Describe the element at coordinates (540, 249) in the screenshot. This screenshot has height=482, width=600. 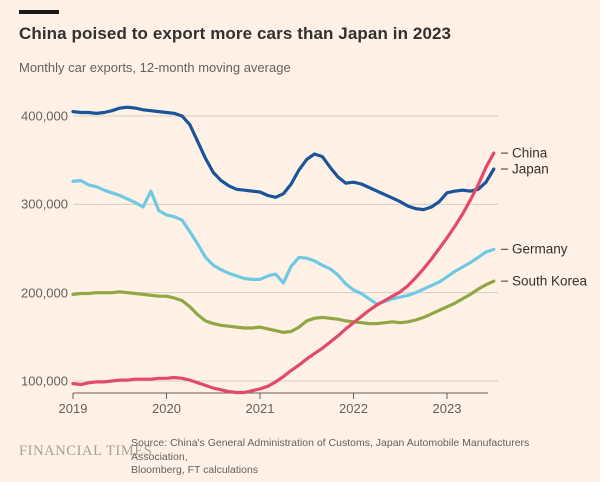
I see `series-label-germany: Germany` at that location.